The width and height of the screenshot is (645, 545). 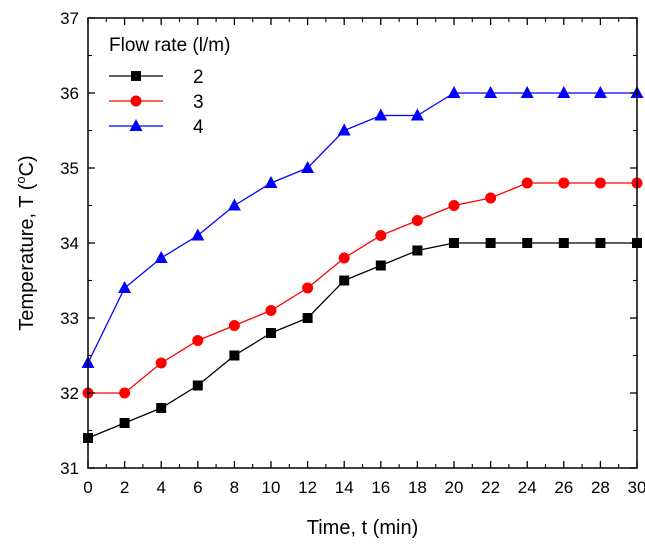 I want to click on y-tick-label: 33, so click(x=69, y=318).